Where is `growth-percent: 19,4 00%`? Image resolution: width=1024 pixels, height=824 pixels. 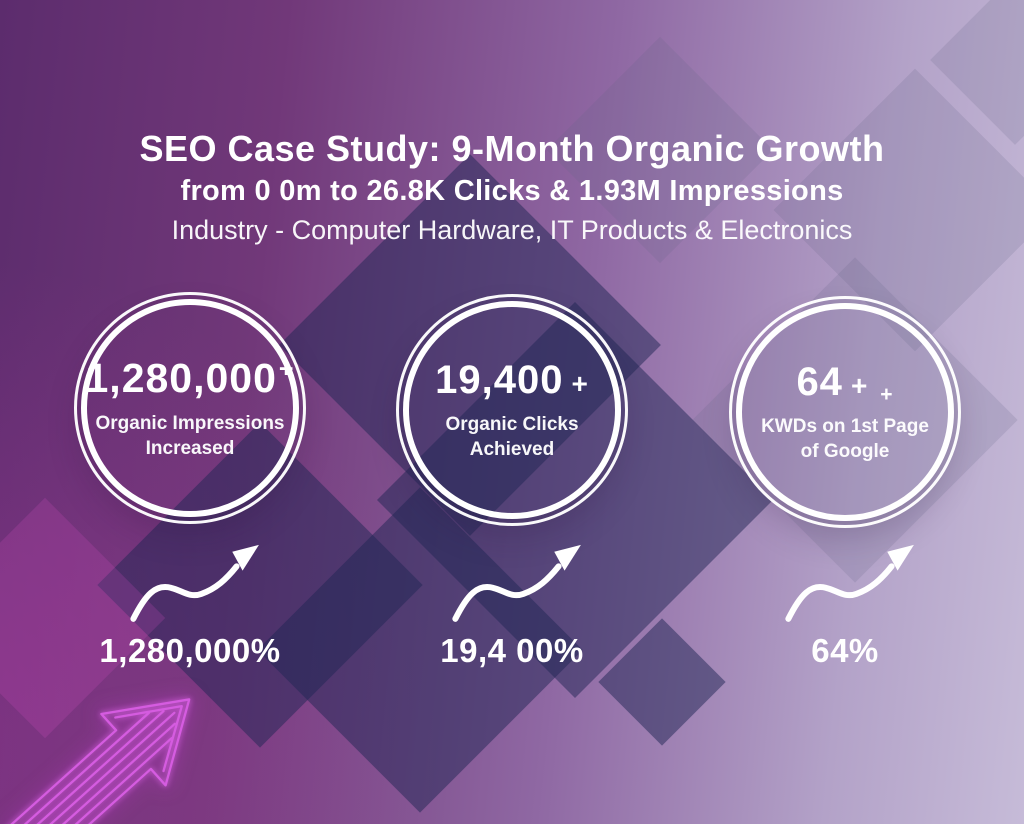 growth-percent: 19,4 00% is located at coordinates (512, 650).